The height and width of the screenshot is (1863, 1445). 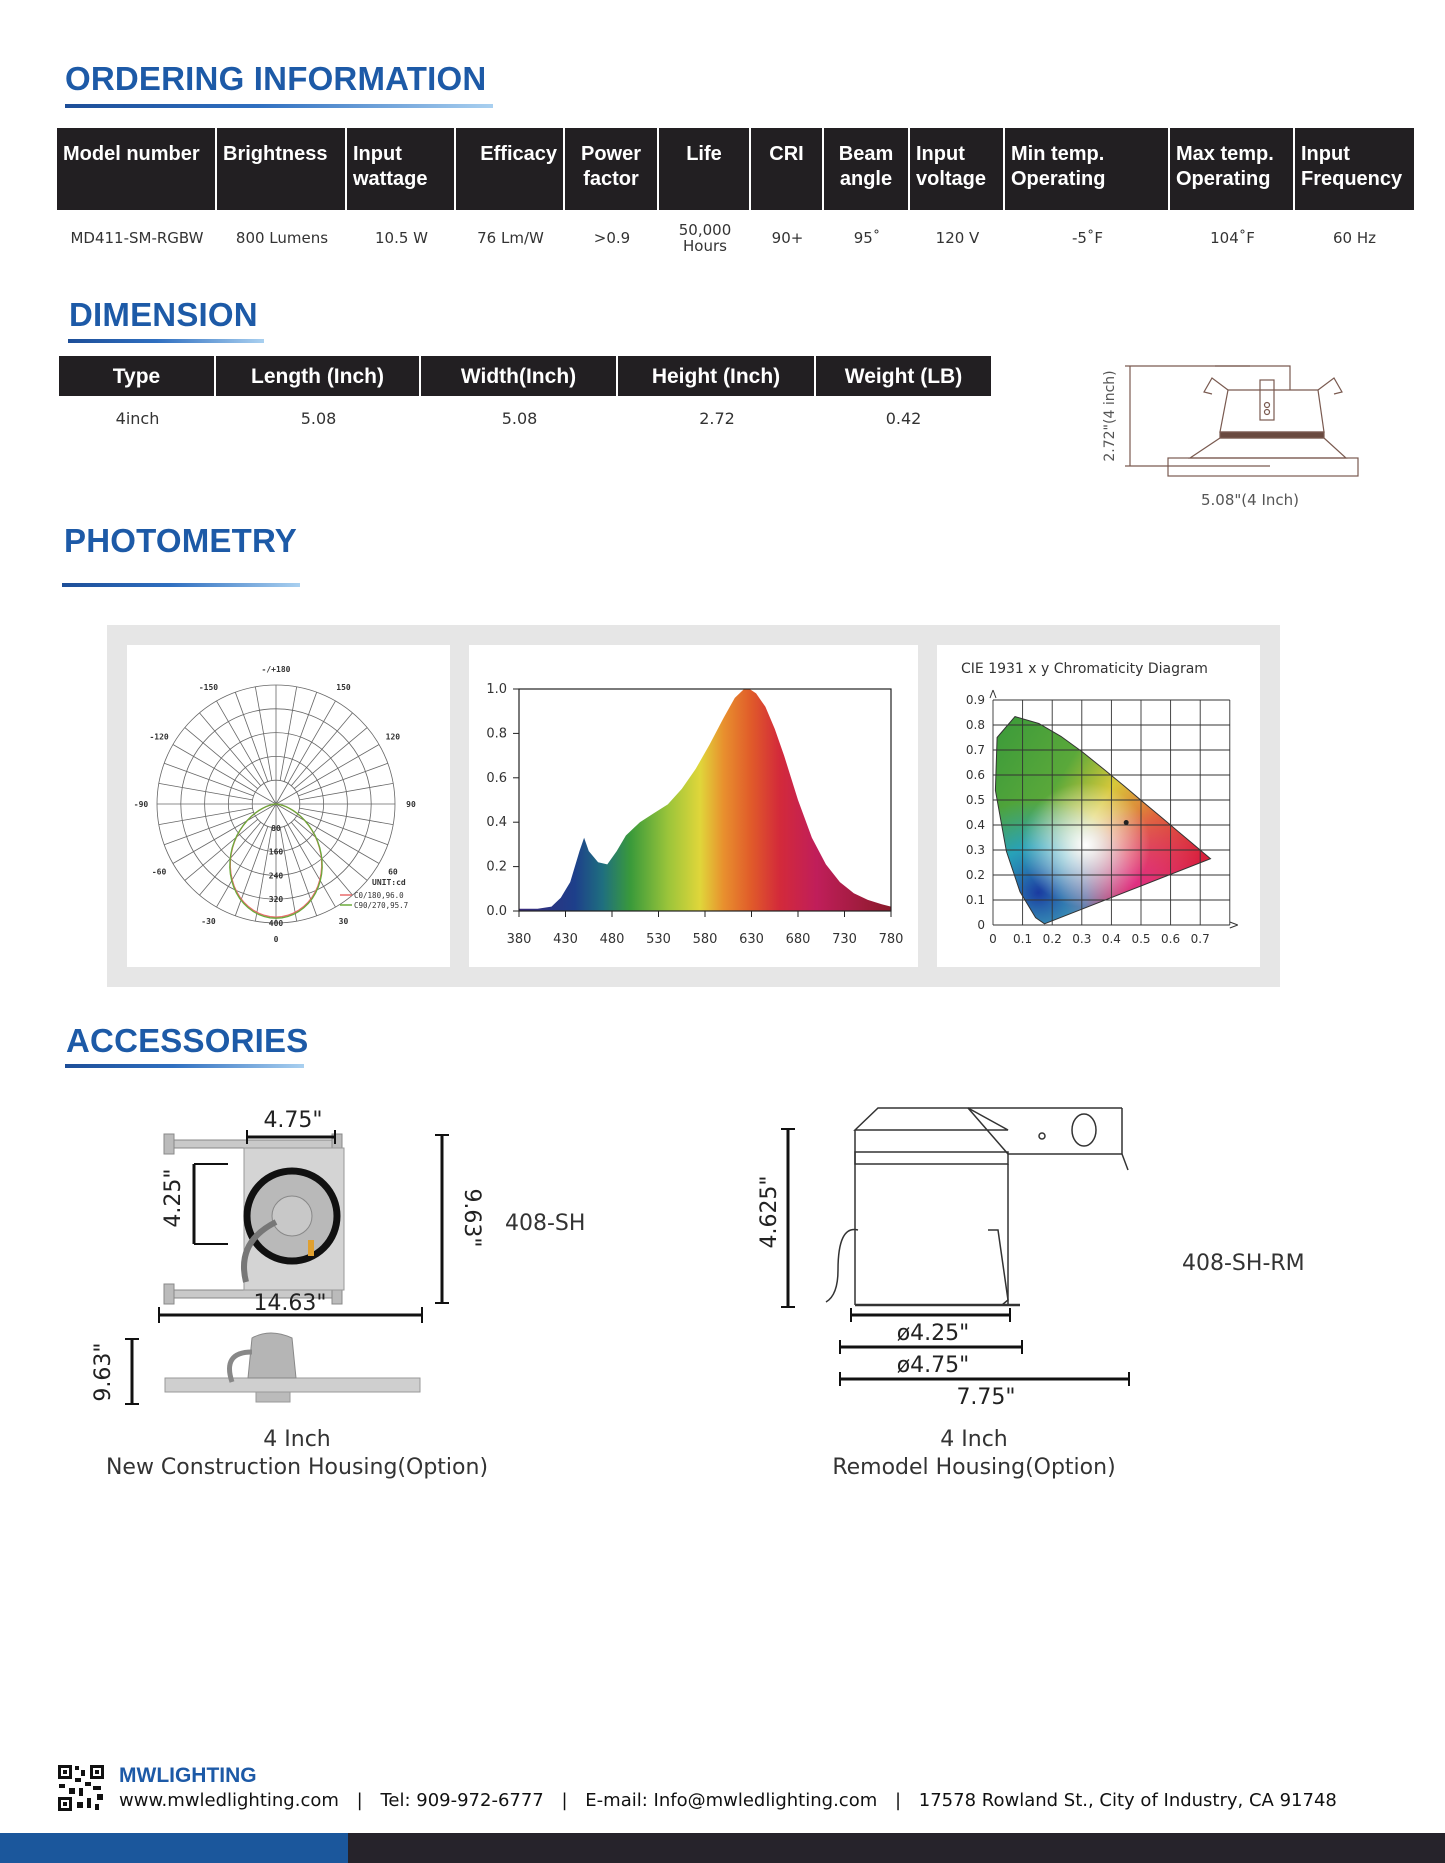 I want to click on spectrum-x-tick-label: 580, so click(x=705, y=939).